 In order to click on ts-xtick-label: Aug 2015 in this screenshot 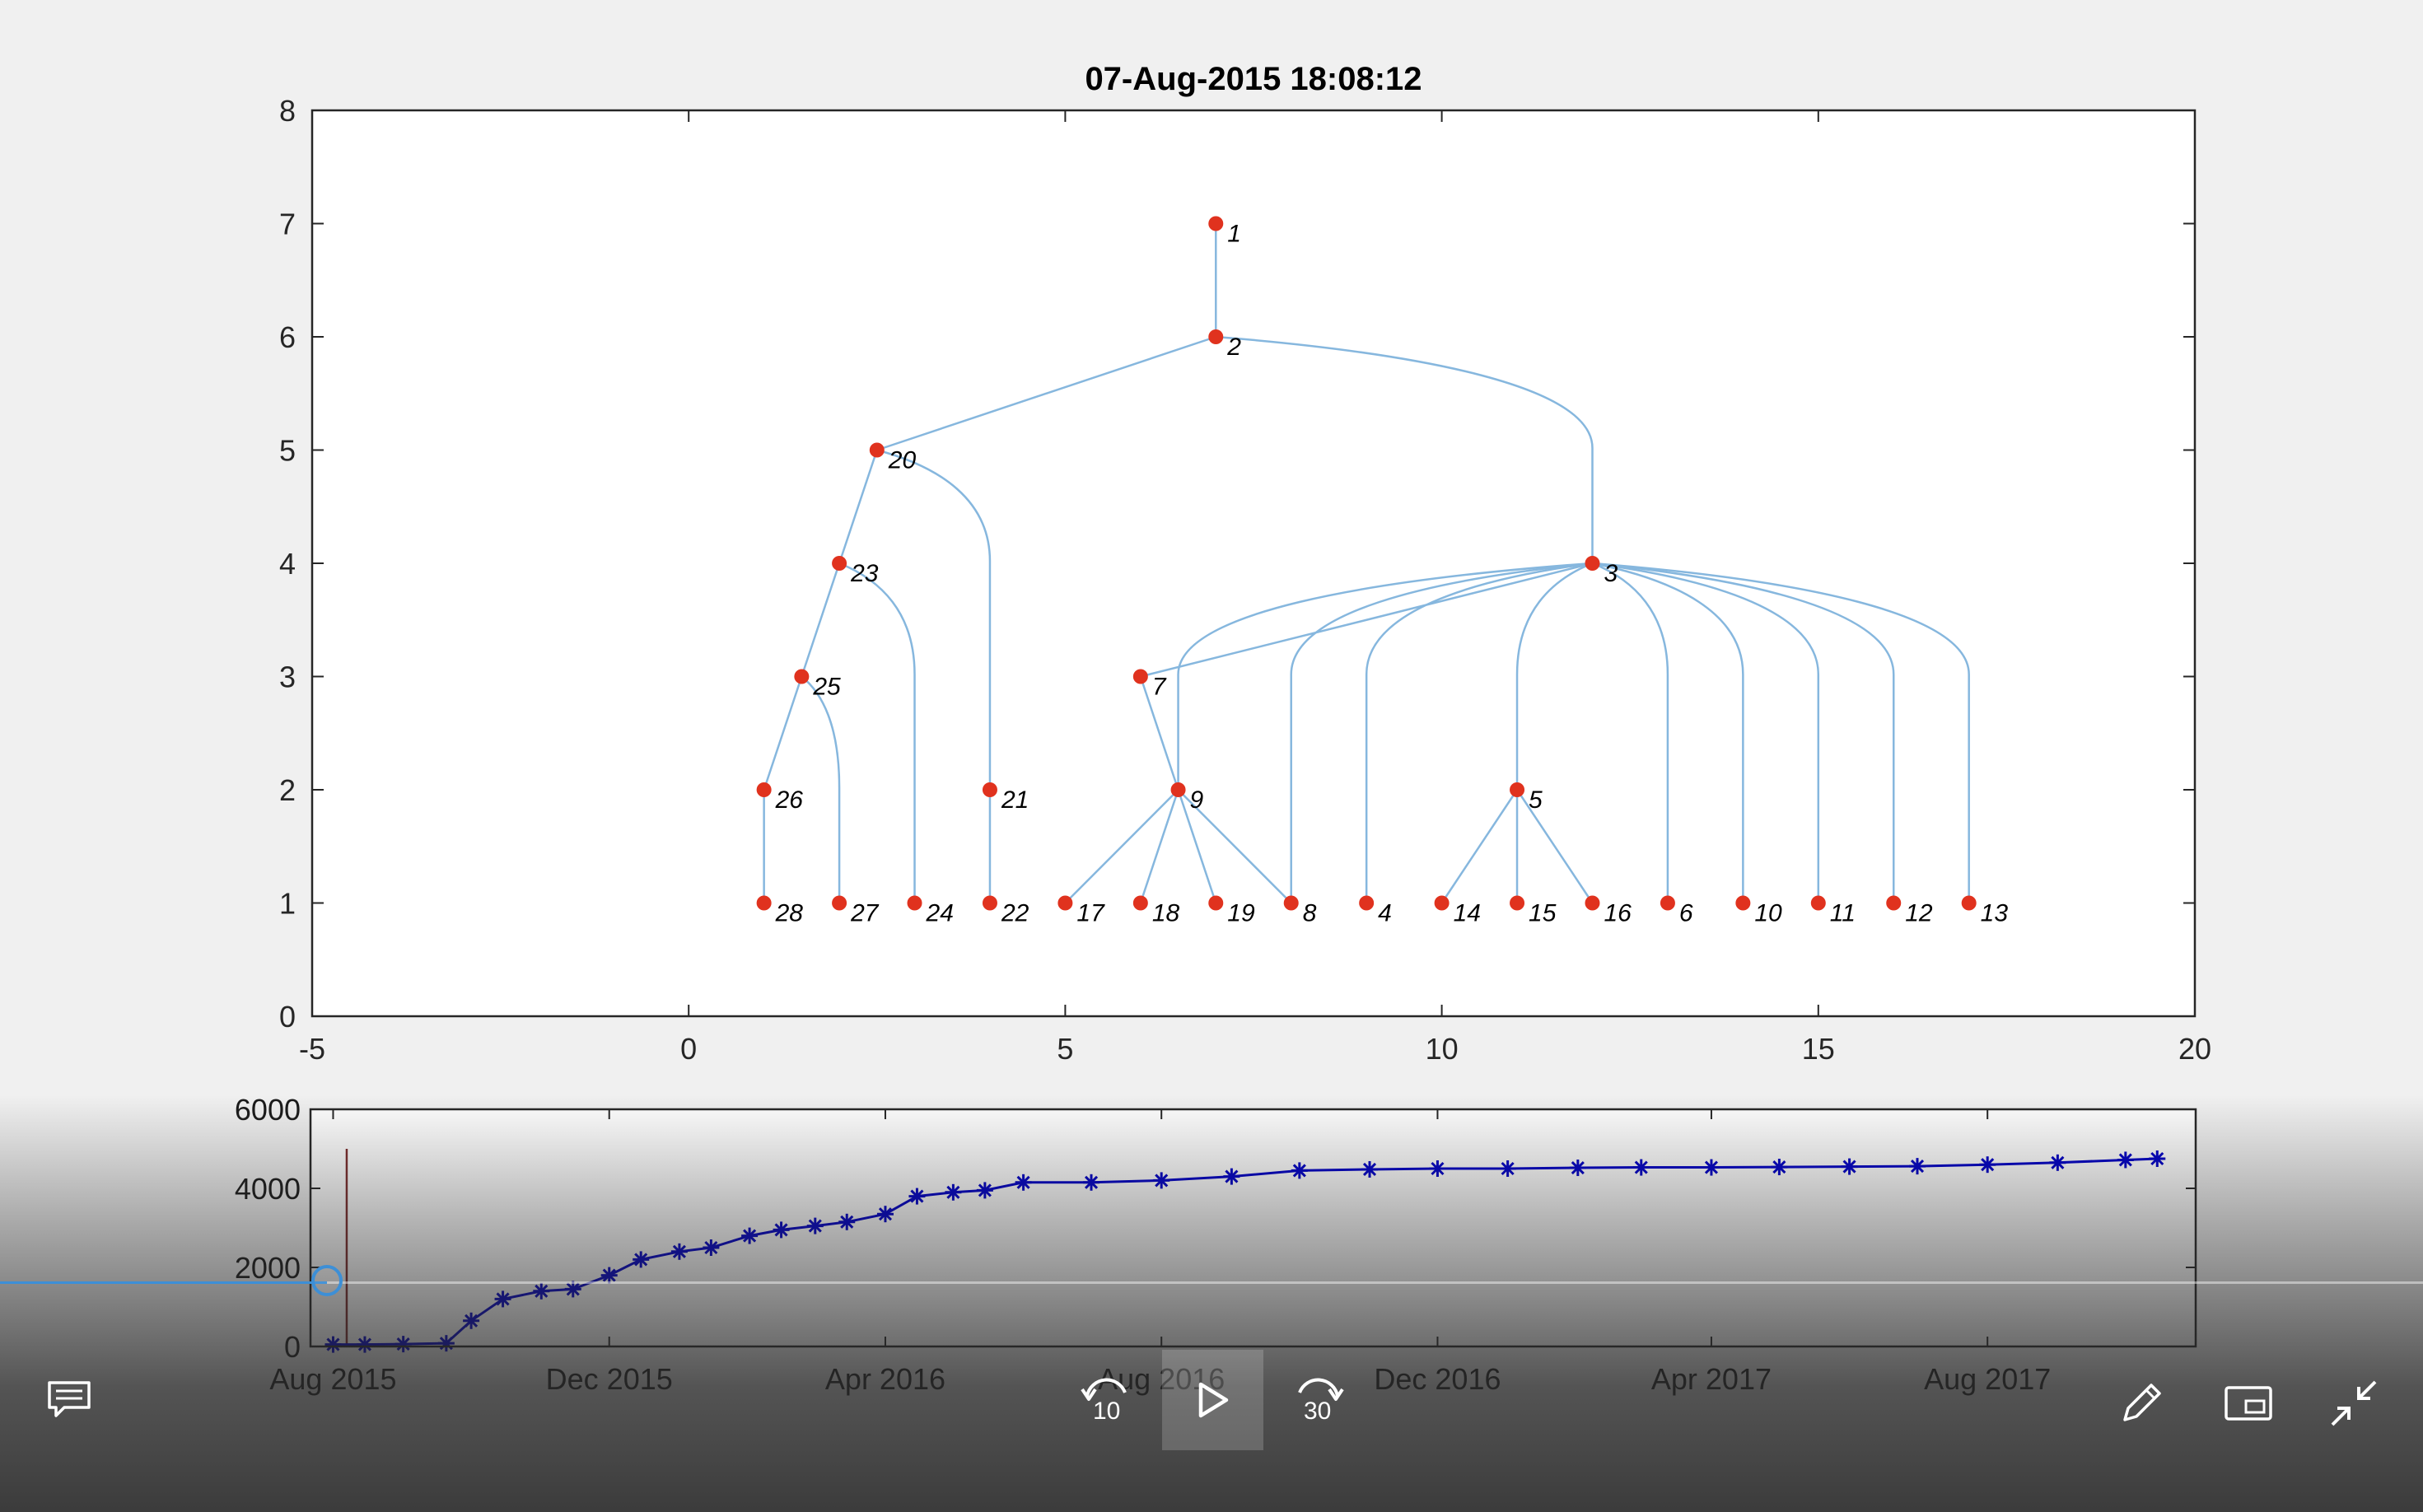, I will do `click(332, 1379)`.